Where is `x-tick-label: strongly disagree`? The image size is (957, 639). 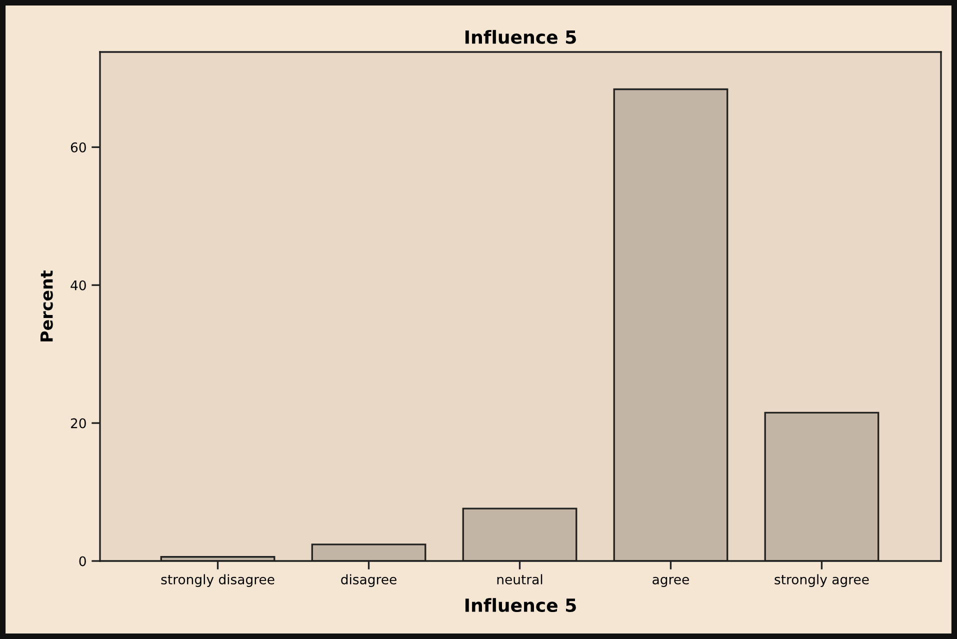
x-tick-label: strongly disagree is located at coordinates (217, 580).